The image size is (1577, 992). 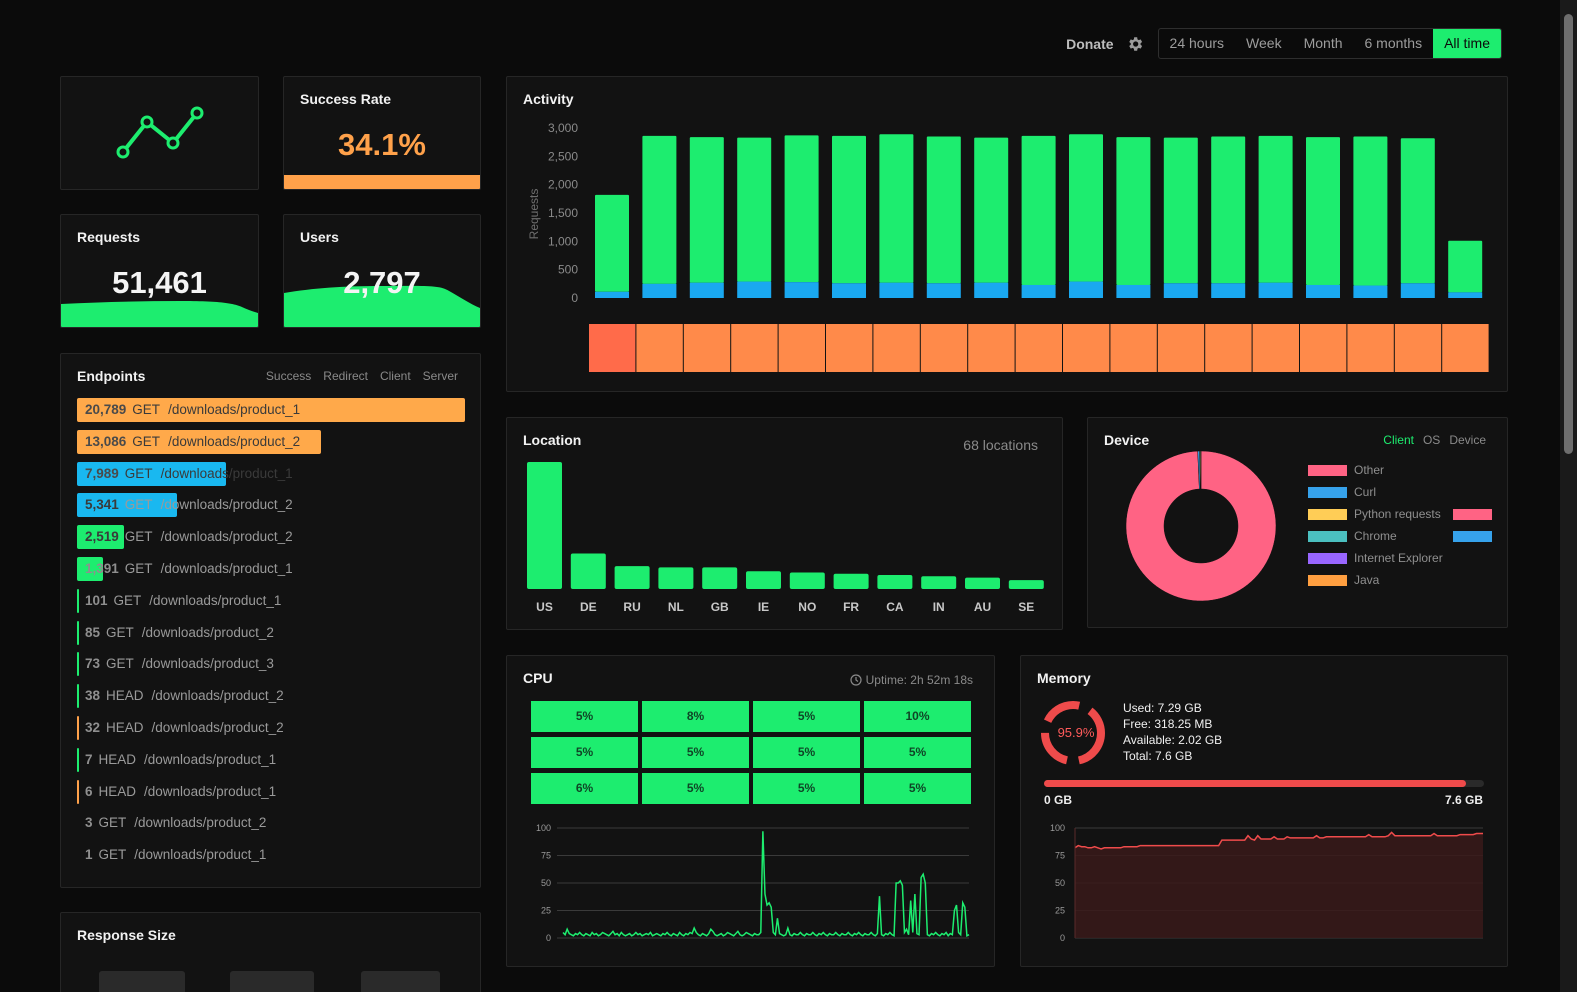 What do you see at coordinates (93, 664) in the screenshot?
I see `endpoint-count: 73` at bounding box center [93, 664].